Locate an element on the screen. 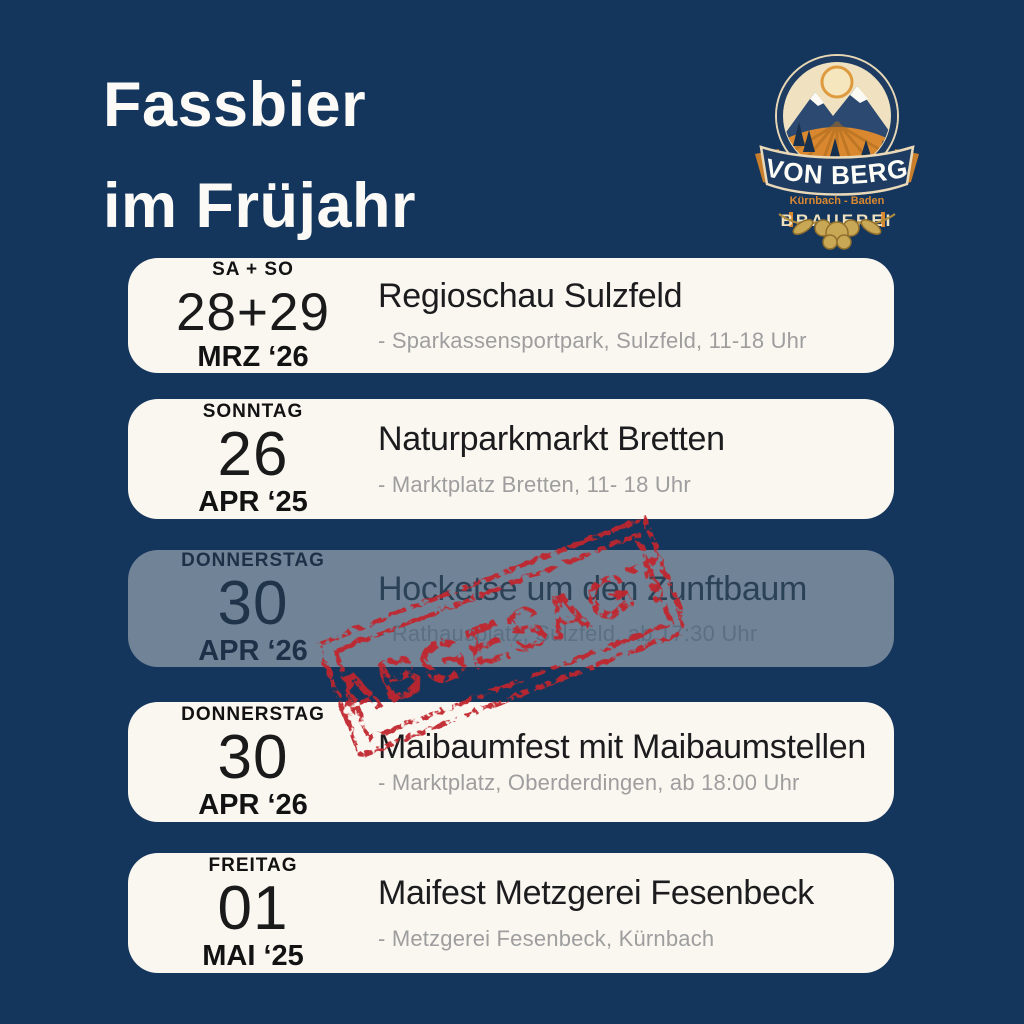 The width and height of the screenshot is (1024, 1024). hops-icon is located at coordinates (837, 231).